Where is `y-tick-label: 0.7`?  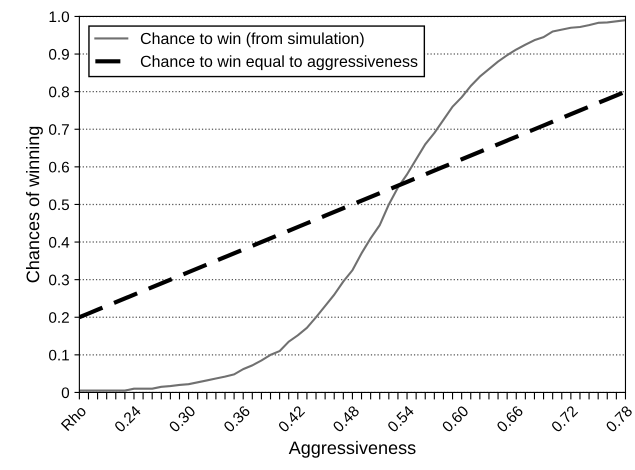
y-tick-label: 0.7 is located at coordinates (59, 129).